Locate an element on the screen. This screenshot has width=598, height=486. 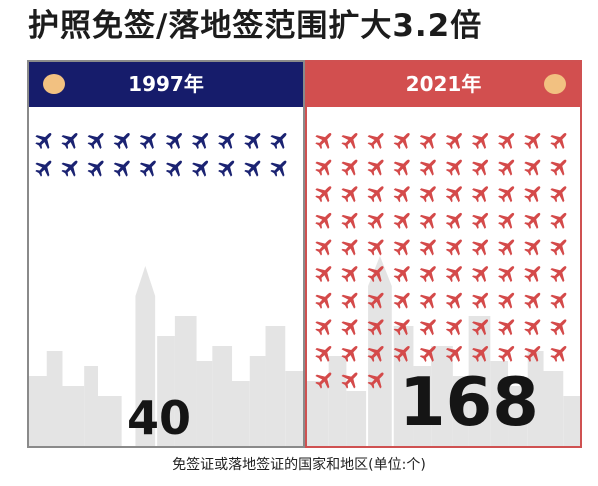
year-label-2021: 2021年 is located at coordinates (443, 84).